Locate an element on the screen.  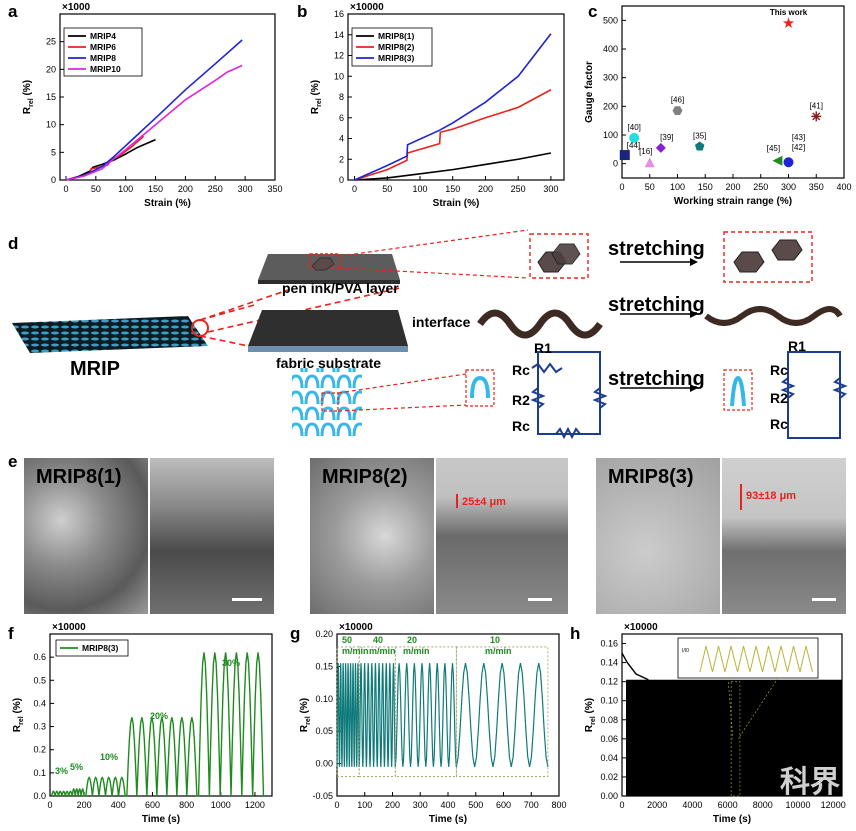
y-tick-label: 0 is located at coordinates (53, 180).